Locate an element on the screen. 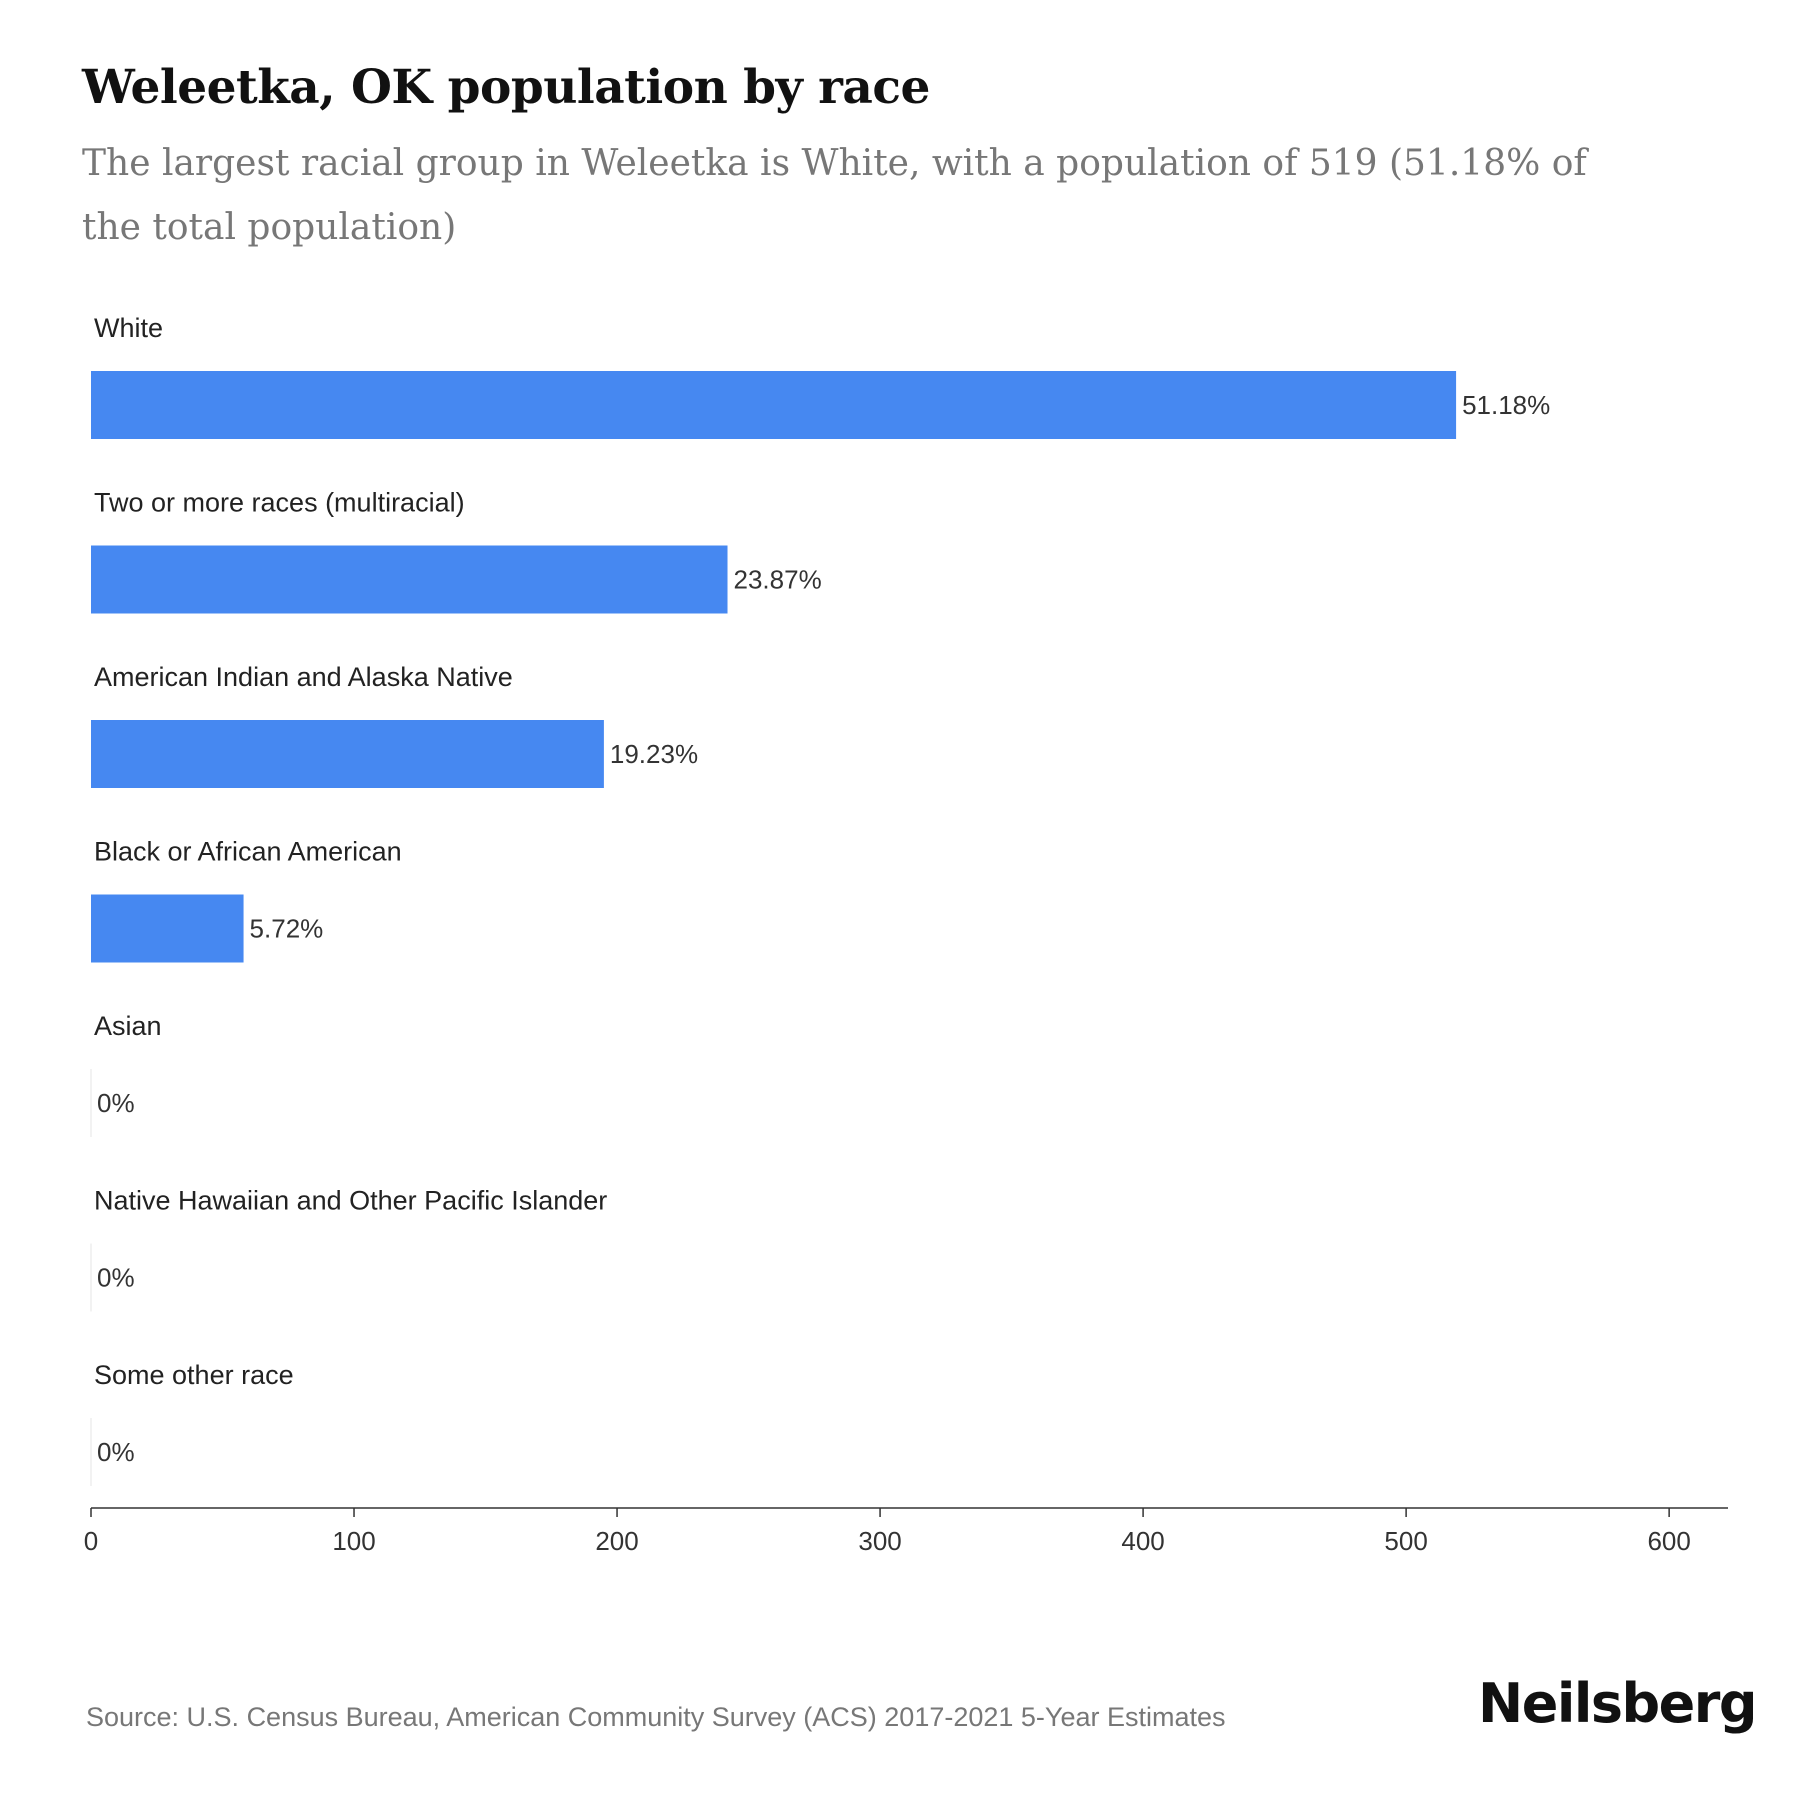 This screenshot has width=1800, height=1800. x-tick-label: 400 is located at coordinates (1142, 1541).